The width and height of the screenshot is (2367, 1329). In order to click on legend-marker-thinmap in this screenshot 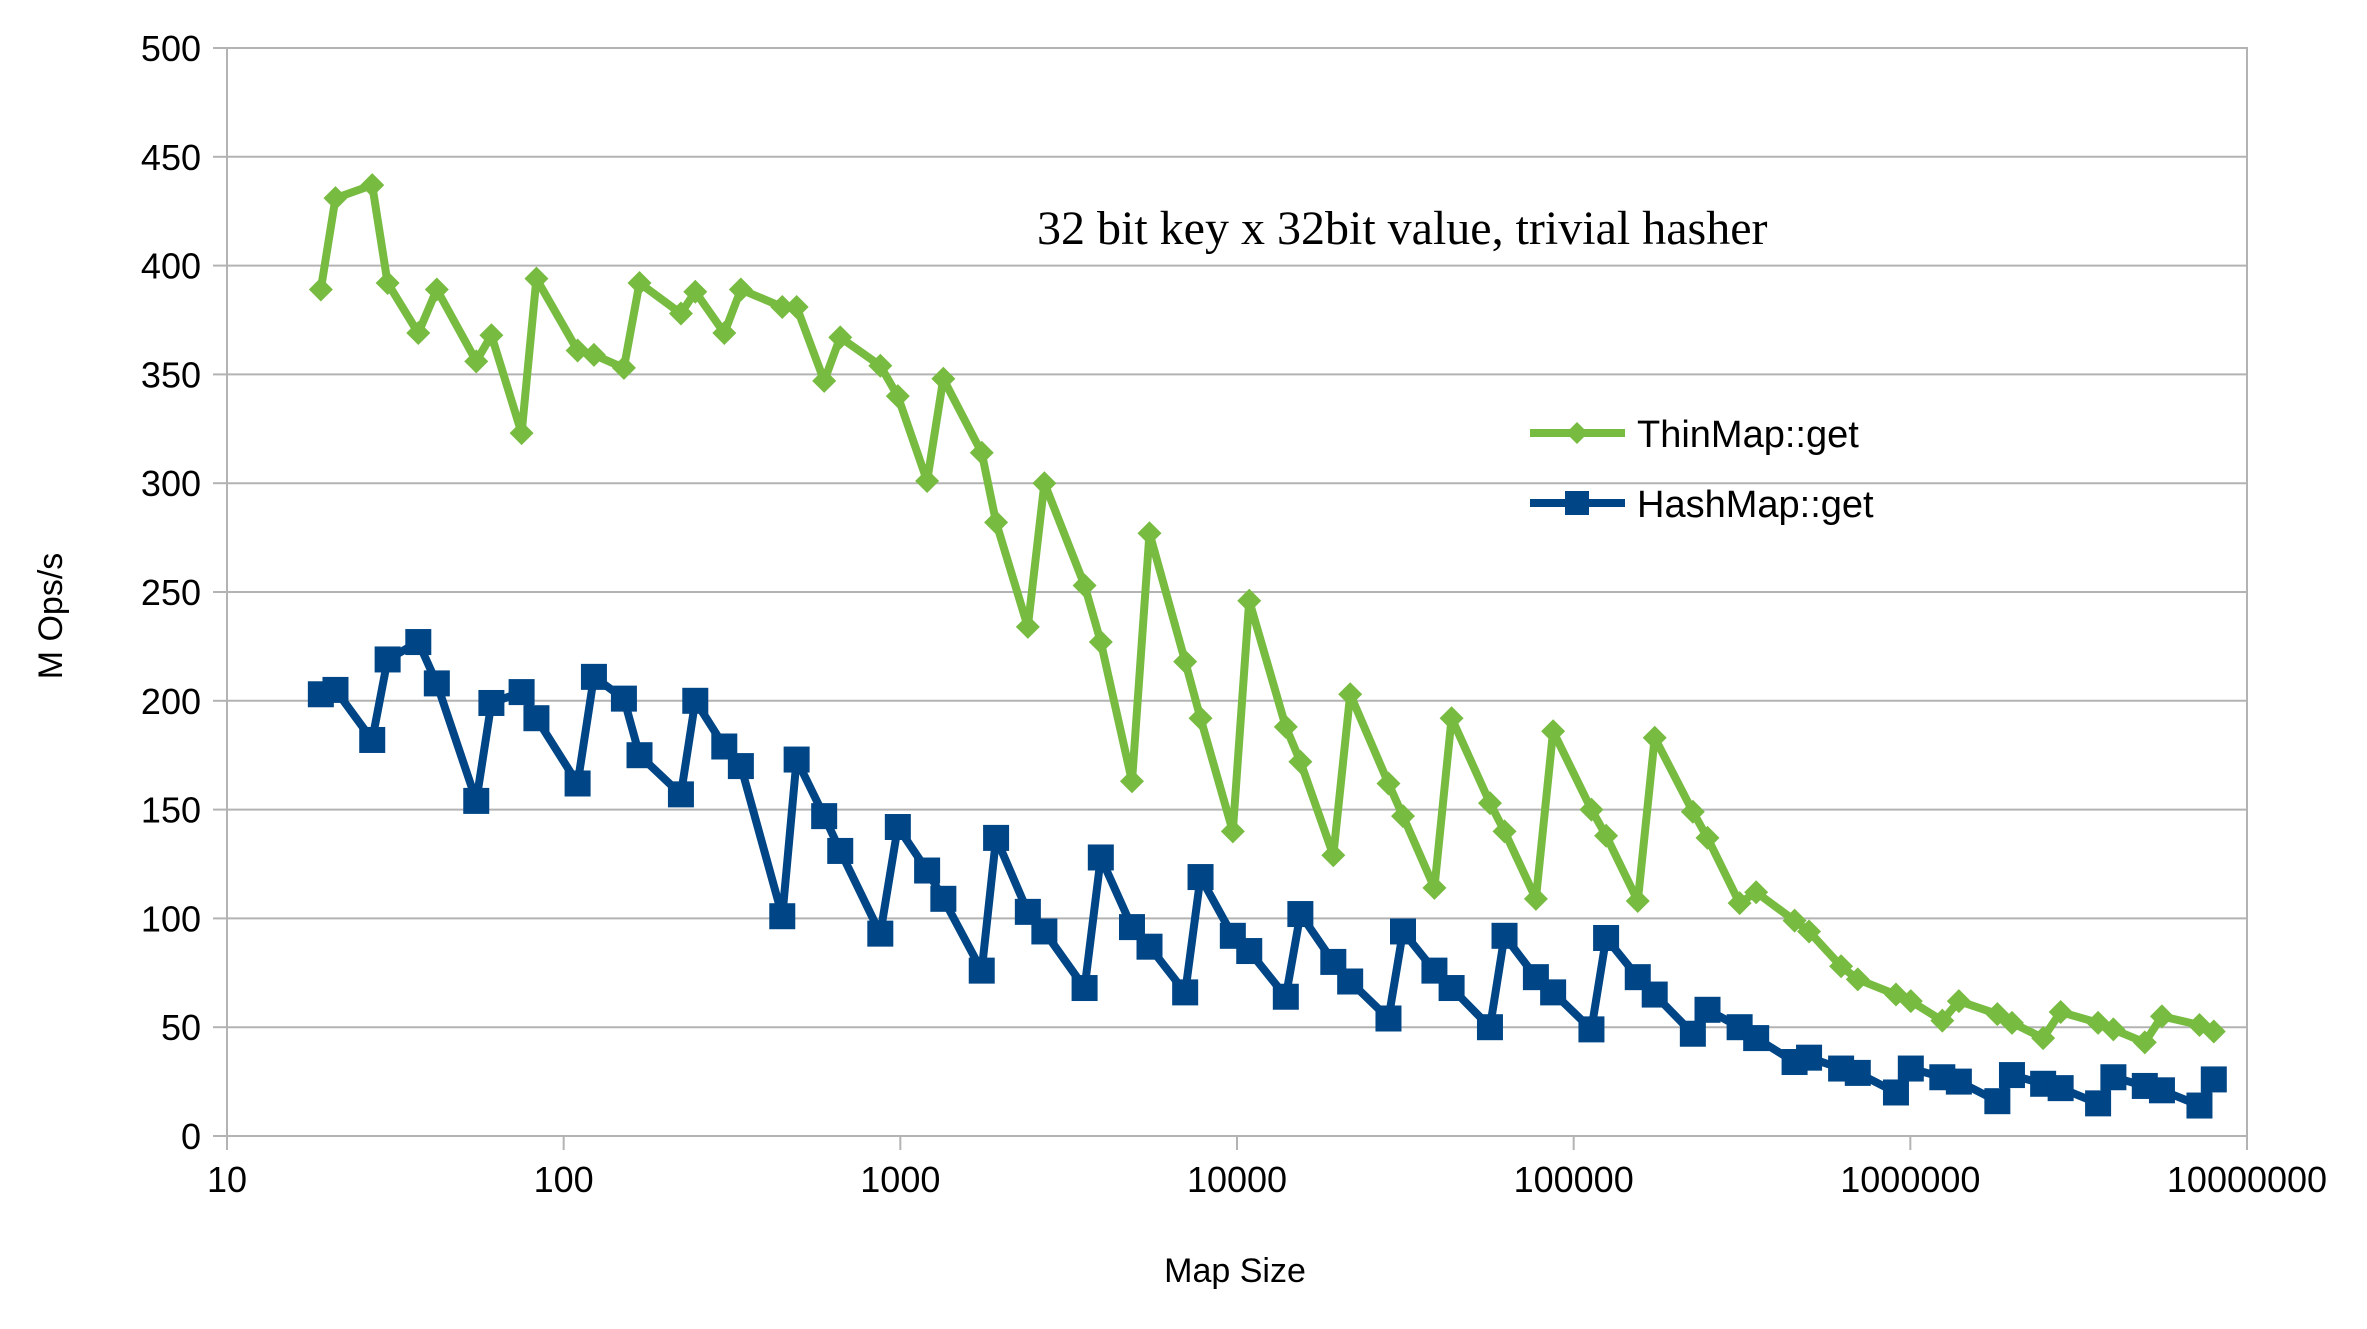, I will do `click(1577, 433)`.